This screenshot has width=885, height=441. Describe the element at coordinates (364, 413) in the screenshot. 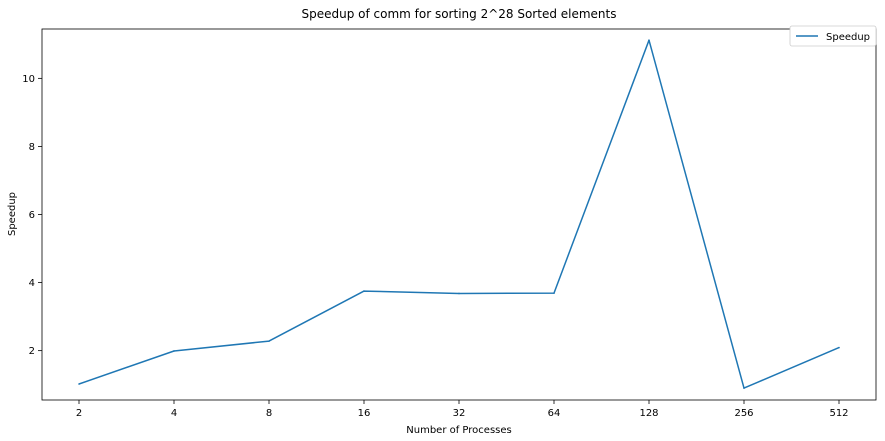

I see `x-tick-label: 16` at that location.